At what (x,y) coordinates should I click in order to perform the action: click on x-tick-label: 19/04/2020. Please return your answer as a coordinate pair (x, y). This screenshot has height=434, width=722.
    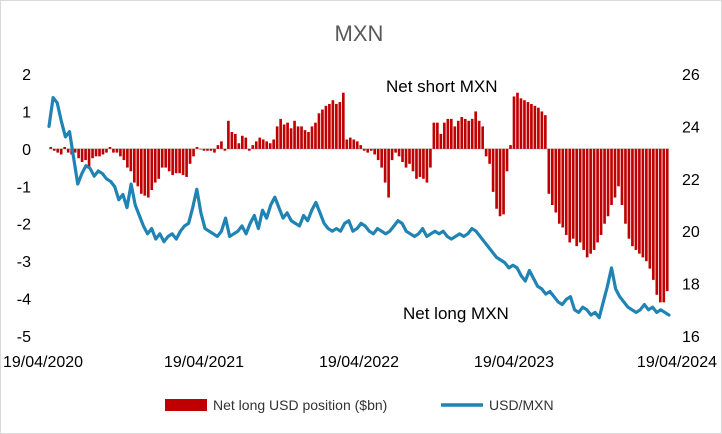
    Looking at the image, I should click on (43, 362).